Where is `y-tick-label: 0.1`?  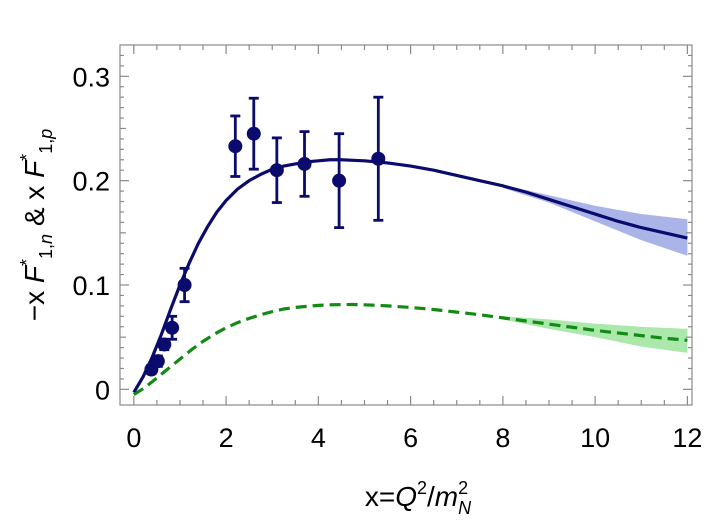
y-tick-label: 0.1 is located at coordinates (91, 286).